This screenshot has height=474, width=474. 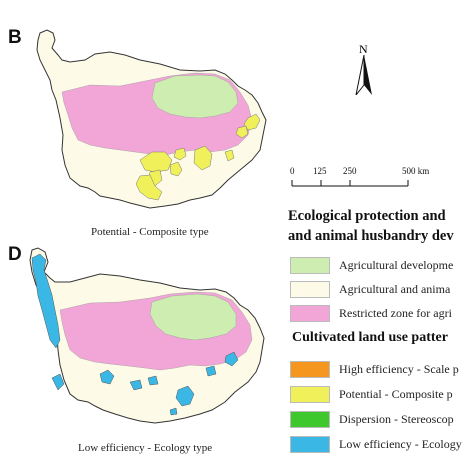 I want to click on legend-item-high-efficiency: High efficiency - Scale p, so click(x=374, y=369).